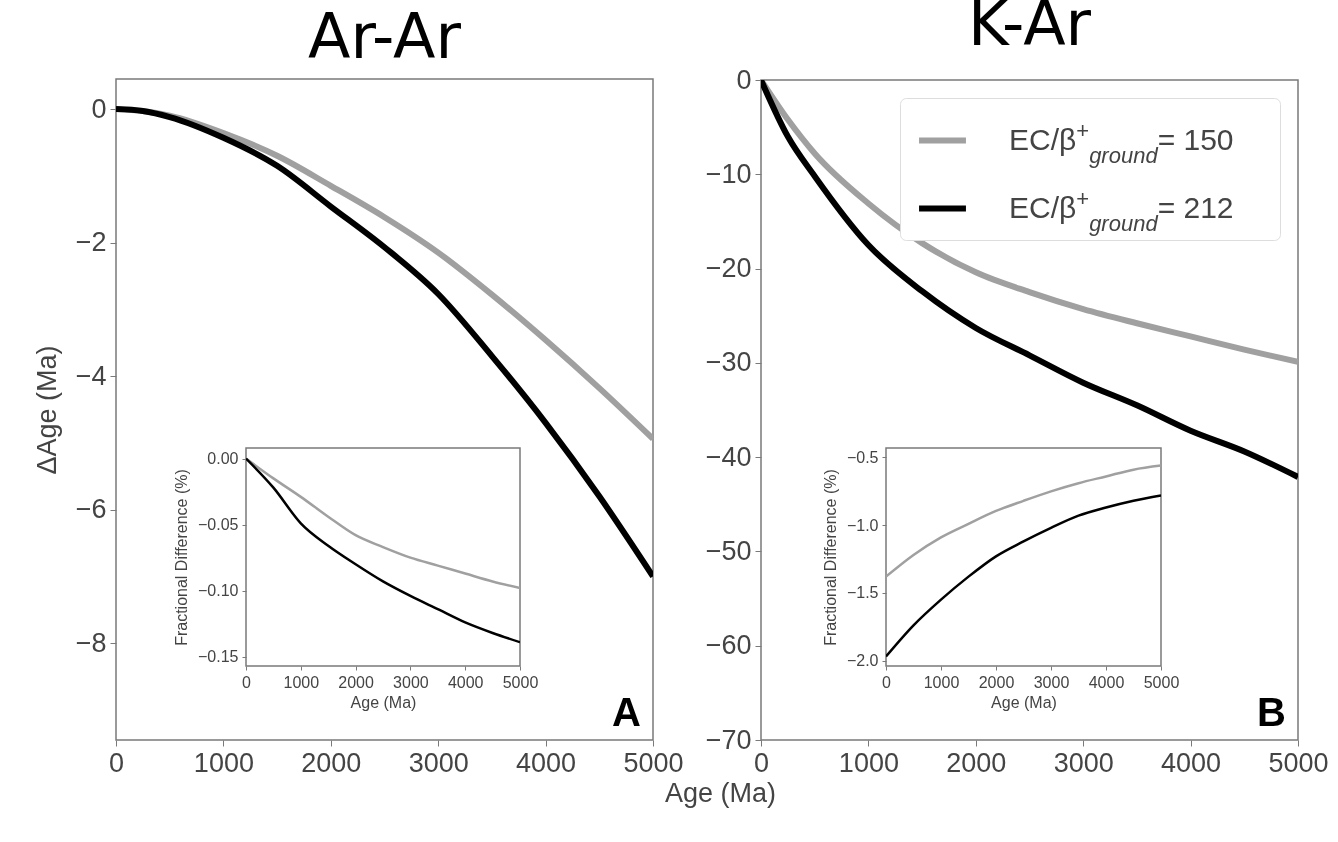 The width and height of the screenshot is (1338, 842). What do you see at coordinates (862, 457) in the screenshot?
I see `y-tick-label: −0.5` at bounding box center [862, 457].